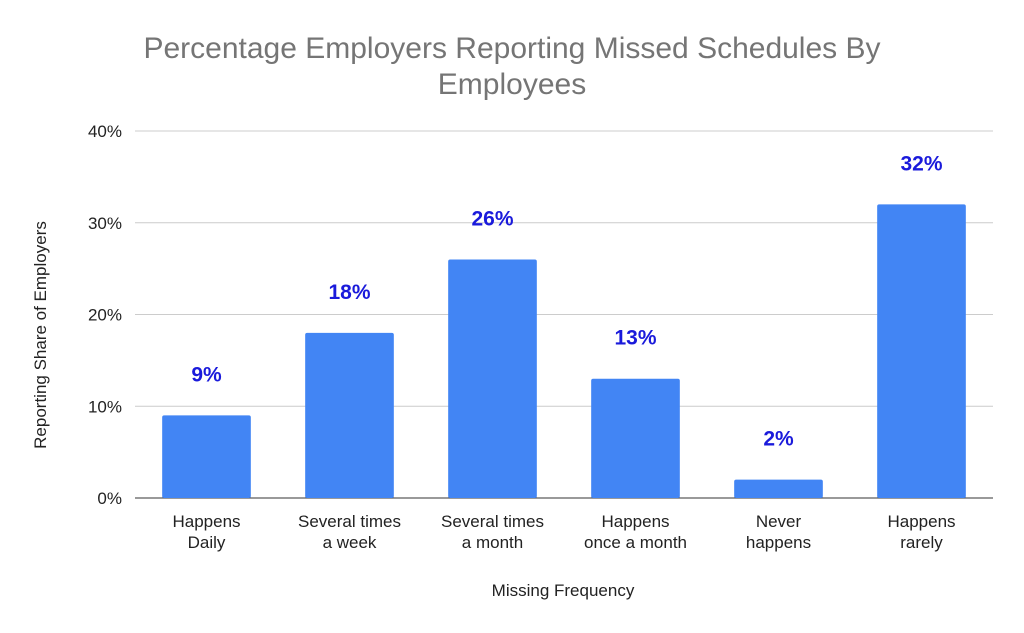 The height and width of the screenshot is (633, 1024). Describe the element at coordinates (105, 406) in the screenshot. I see `y-tick-label: 10%` at that location.